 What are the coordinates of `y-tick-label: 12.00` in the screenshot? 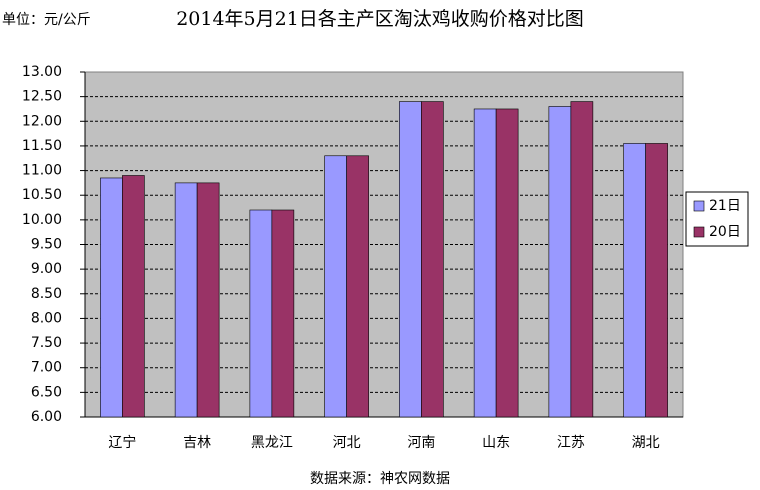 It's located at (42, 121).